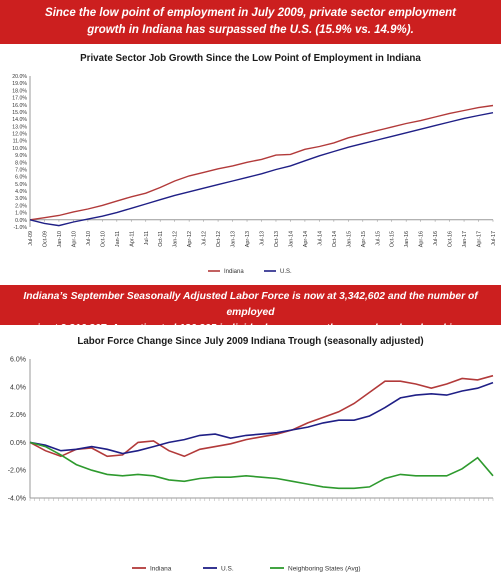  What do you see at coordinates (21, 192) in the screenshot?
I see `chart1-y-tick-label: 4.0%` at bounding box center [21, 192].